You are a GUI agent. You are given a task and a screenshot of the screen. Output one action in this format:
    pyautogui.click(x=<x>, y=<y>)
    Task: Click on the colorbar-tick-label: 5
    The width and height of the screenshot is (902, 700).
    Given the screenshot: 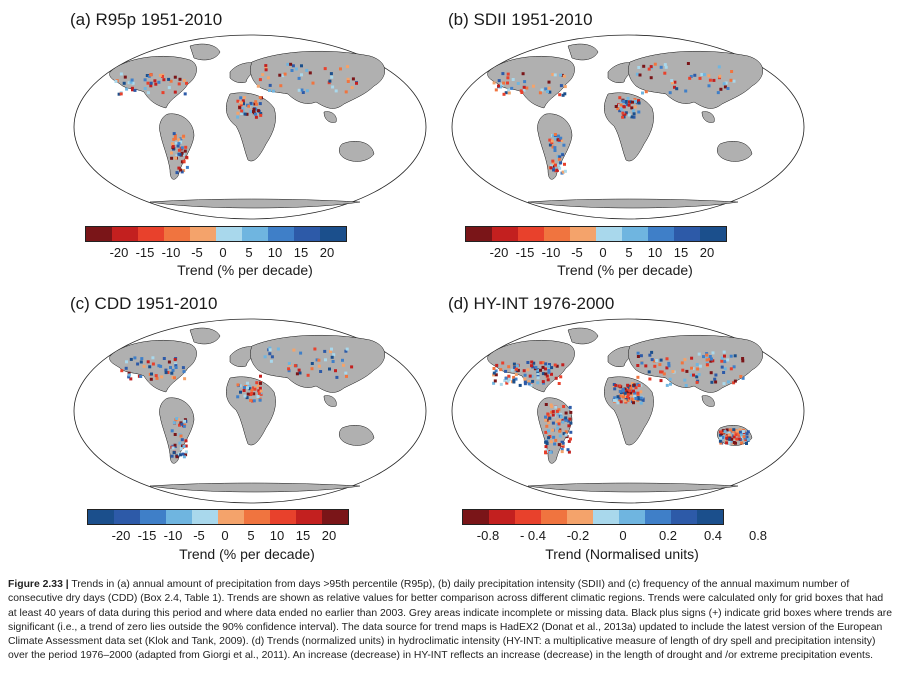 What is the action you would take?
    pyautogui.click(x=249, y=252)
    